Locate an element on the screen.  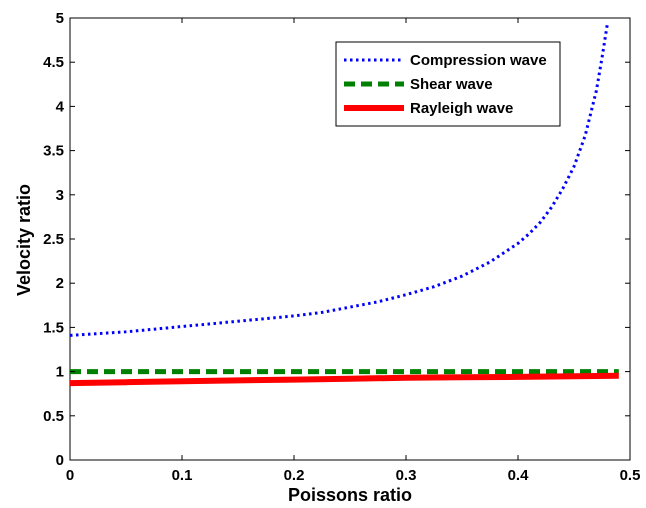
x-tick-label: 0.2 is located at coordinates (294, 475).